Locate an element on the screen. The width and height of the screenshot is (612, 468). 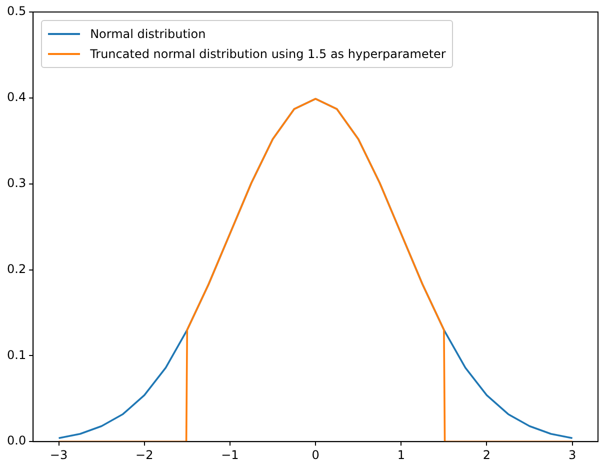
y-tick-label: 0.4 is located at coordinates (16, 97).